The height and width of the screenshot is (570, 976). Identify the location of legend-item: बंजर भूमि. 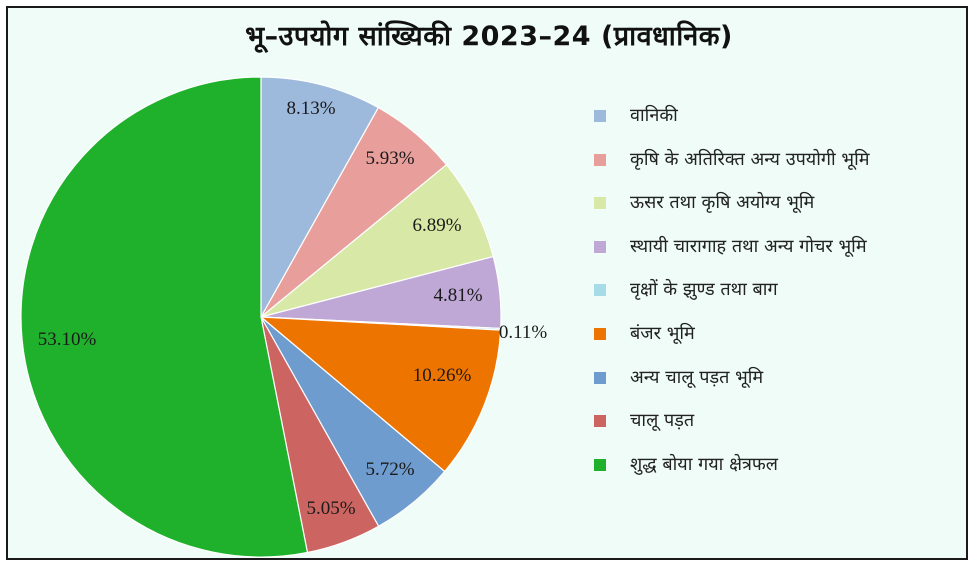
(732, 343).